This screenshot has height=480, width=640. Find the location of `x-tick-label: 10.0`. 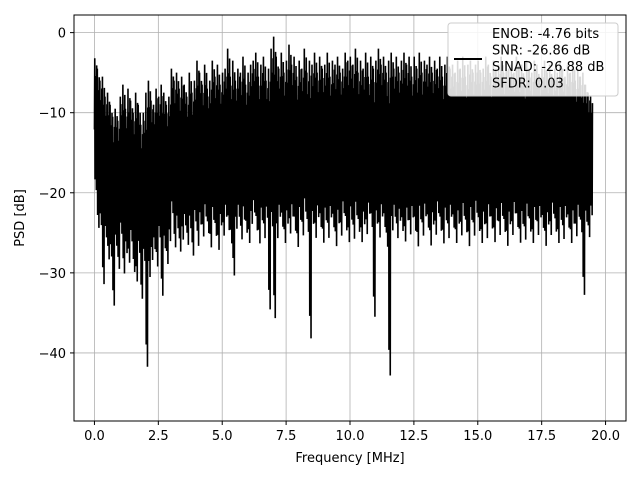

x-tick-label: 10.0 is located at coordinates (350, 436).